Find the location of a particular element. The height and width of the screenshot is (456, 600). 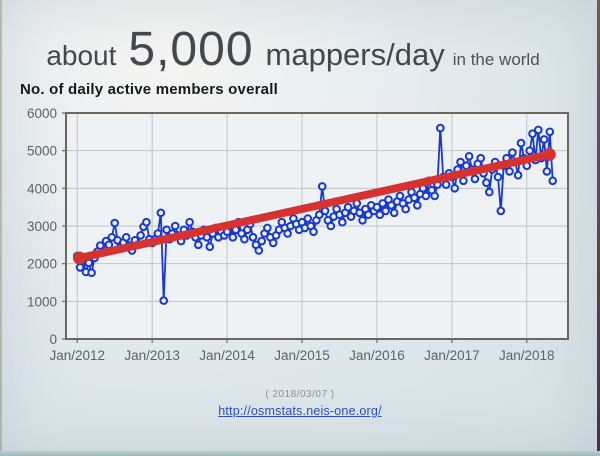

title-number: 5,000 is located at coordinates (191, 49).